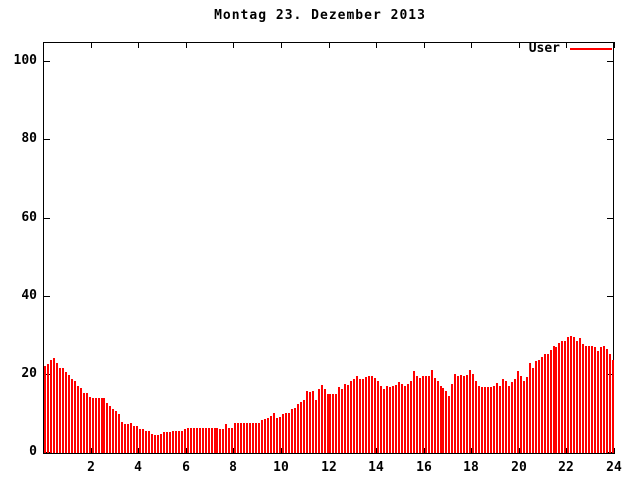 Image resolution: width=640 pixels, height=480 pixels. Describe the element at coordinates (424, 467) in the screenshot. I see `x-tick-label: 16` at that location.